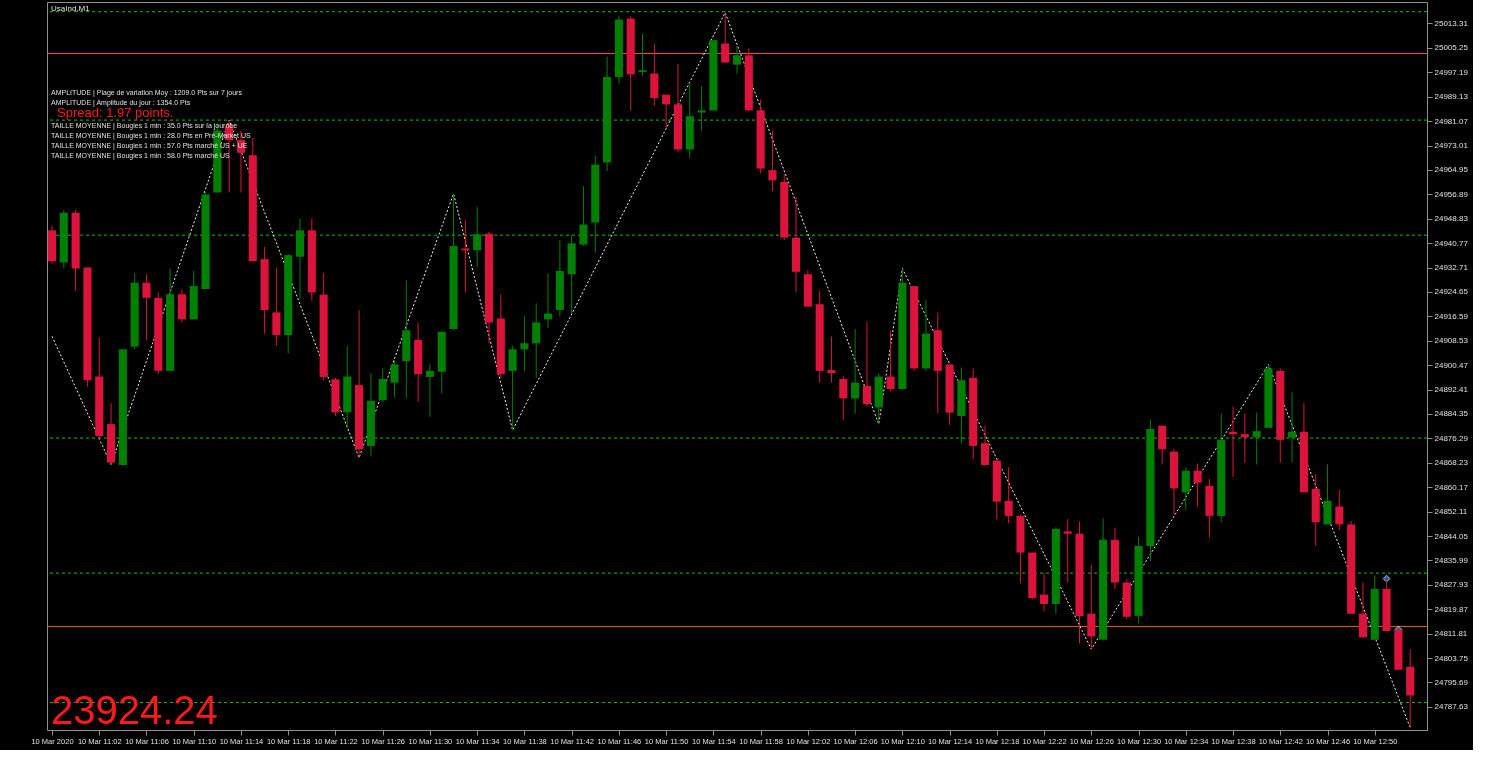 This screenshot has height=767, width=1500. What do you see at coordinates (1451, 48) in the screenshot?
I see `y-tick-label: 25005.25` at bounding box center [1451, 48].